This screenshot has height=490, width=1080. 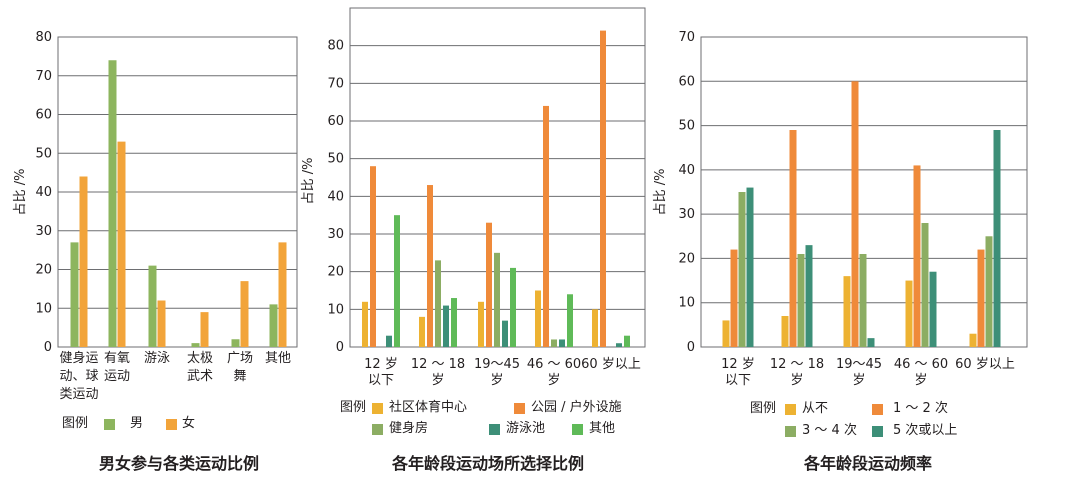 I want to click on chart-title: 男女参与各类运动比例, so click(x=179, y=463).